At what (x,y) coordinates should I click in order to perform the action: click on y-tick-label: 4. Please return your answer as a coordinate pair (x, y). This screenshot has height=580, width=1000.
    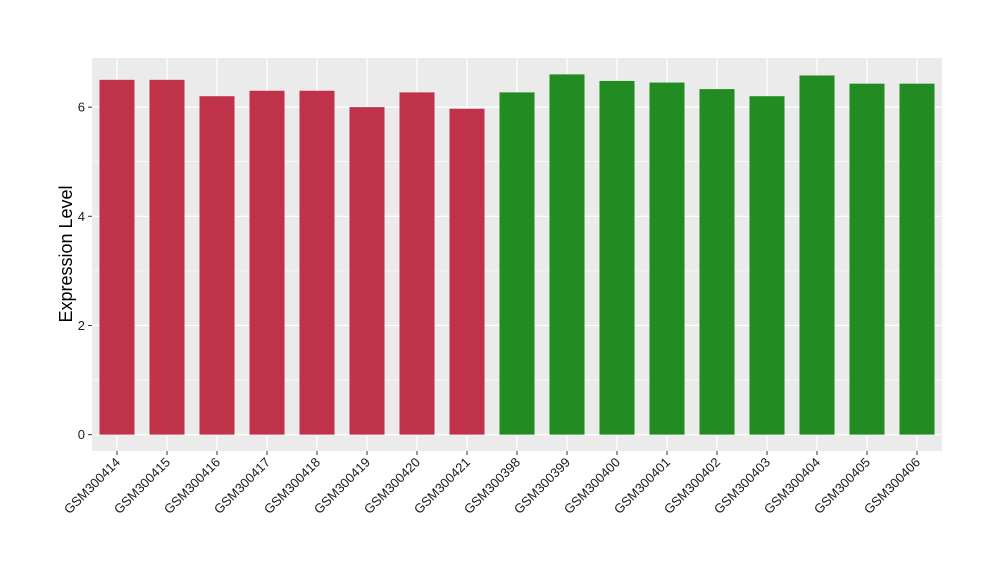
    Looking at the image, I should click on (81, 216).